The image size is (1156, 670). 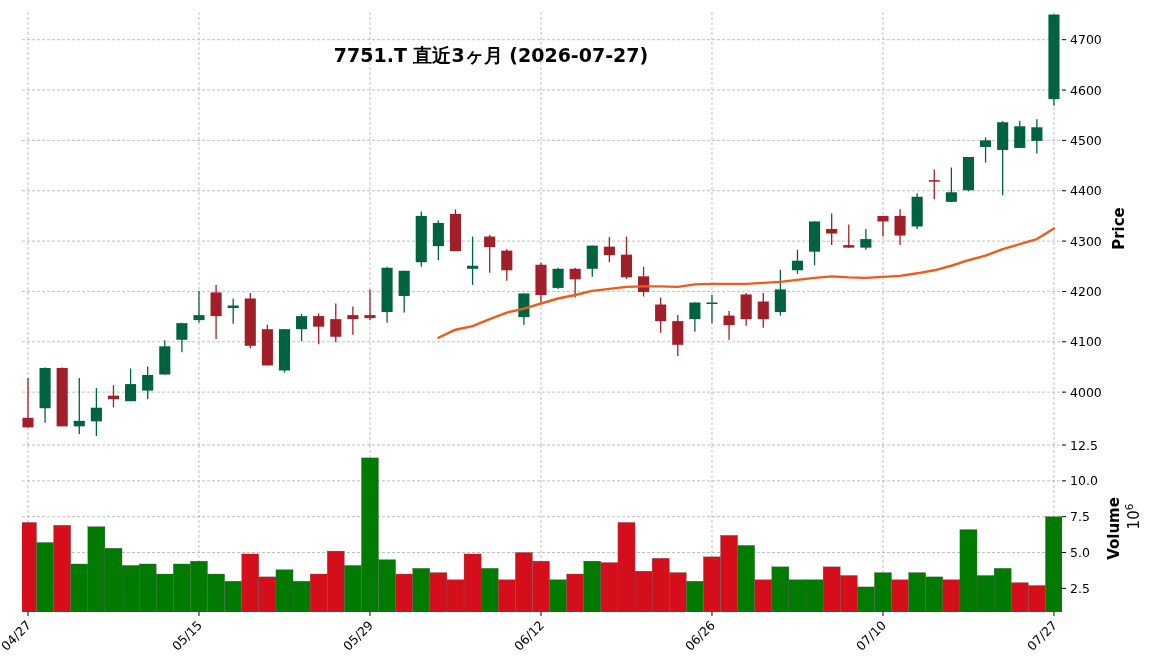 What do you see at coordinates (1086, 40) in the screenshot?
I see `y-tick-label: 4700` at bounding box center [1086, 40].